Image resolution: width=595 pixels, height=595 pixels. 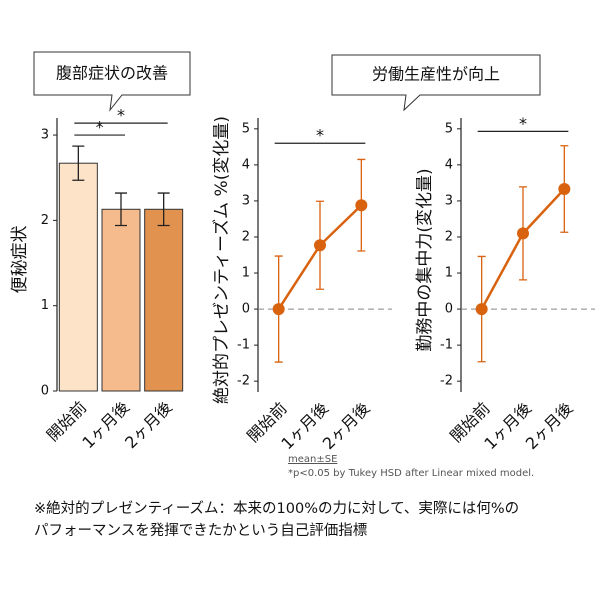 I want to click on y-axis-label: 絶対的プレゼンティーズム %(変化量), so click(x=222, y=260).